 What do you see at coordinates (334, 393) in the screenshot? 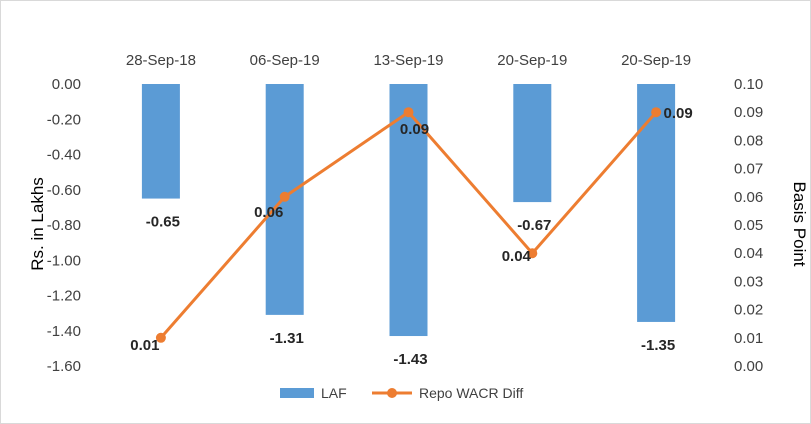
I see `legend-label-laf: LAF` at bounding box center [334, 393].